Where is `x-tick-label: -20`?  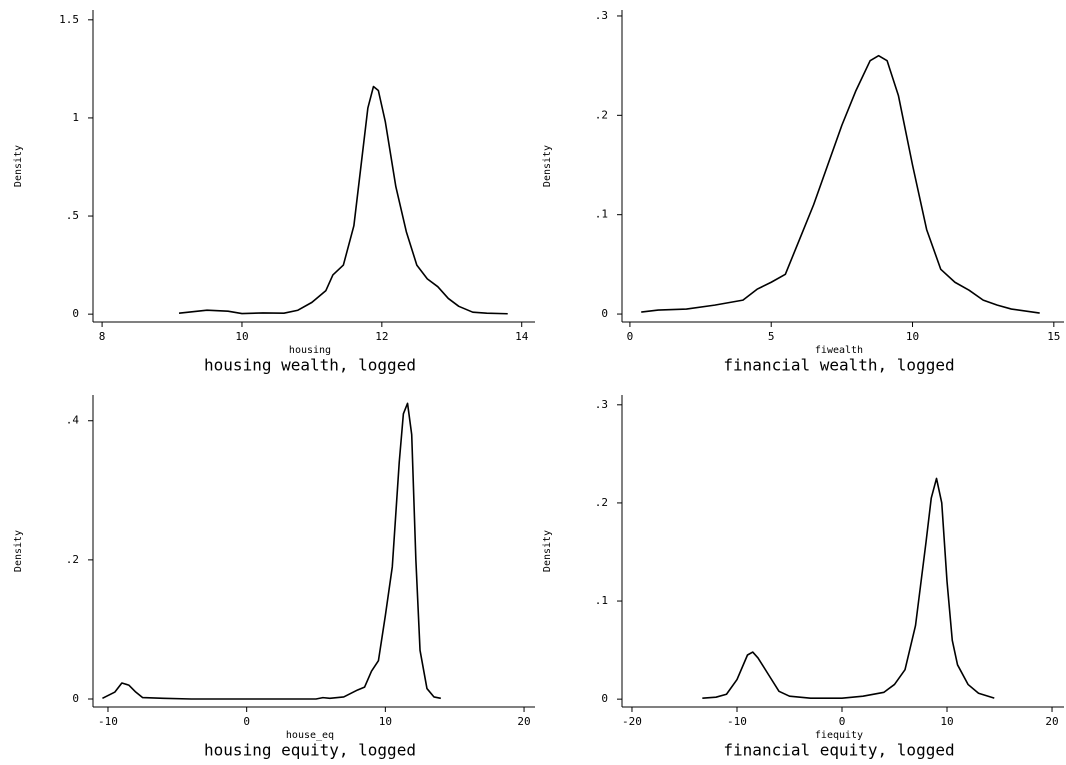
x-tick-label: -20 is located at coordinates (632, 721).